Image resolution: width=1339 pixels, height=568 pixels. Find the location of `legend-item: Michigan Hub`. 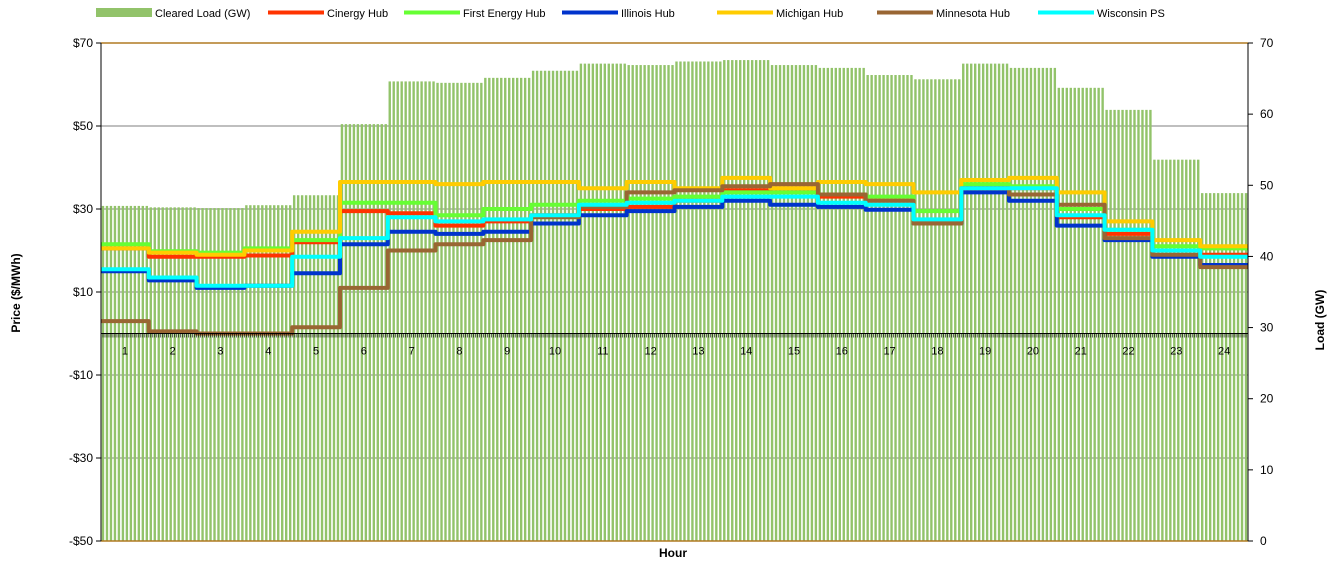

legend-item: Michigan Hub is located at coordinates (780, 14).